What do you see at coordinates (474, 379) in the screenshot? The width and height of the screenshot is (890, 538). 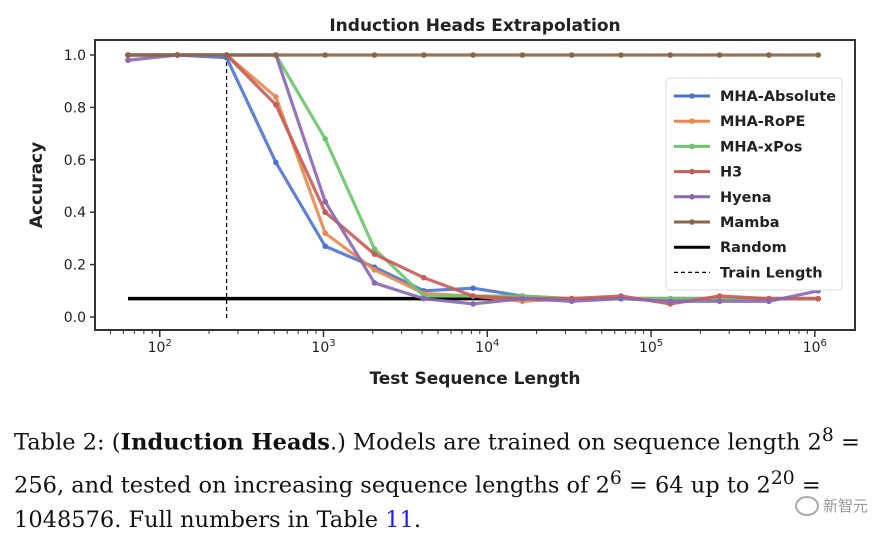 I see `x-axis-label: Test Sequence Length` at bounding box center [474, 379].